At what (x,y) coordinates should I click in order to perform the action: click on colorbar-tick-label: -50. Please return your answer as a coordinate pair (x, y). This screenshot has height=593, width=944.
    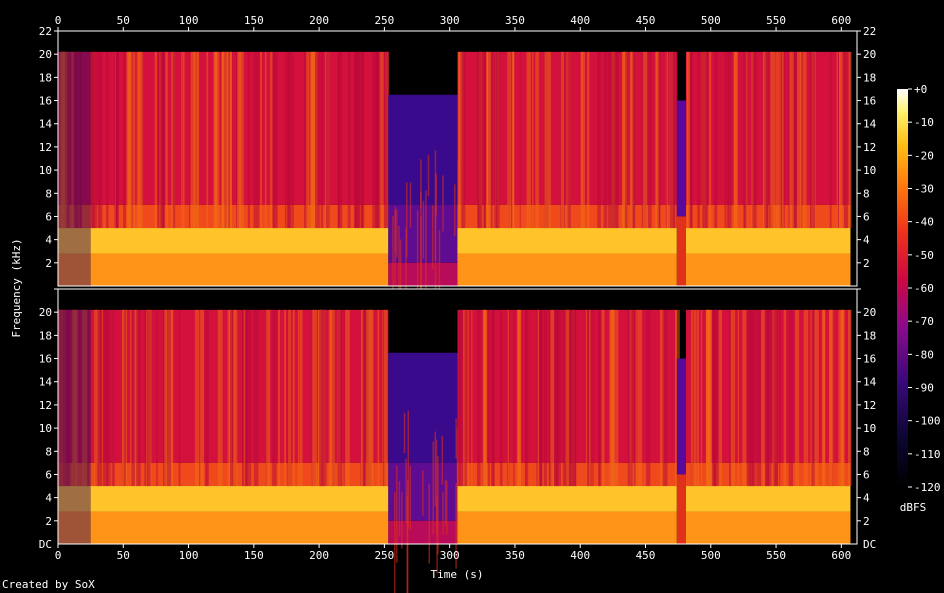
    Looking at the image, I should click on (924, 255).